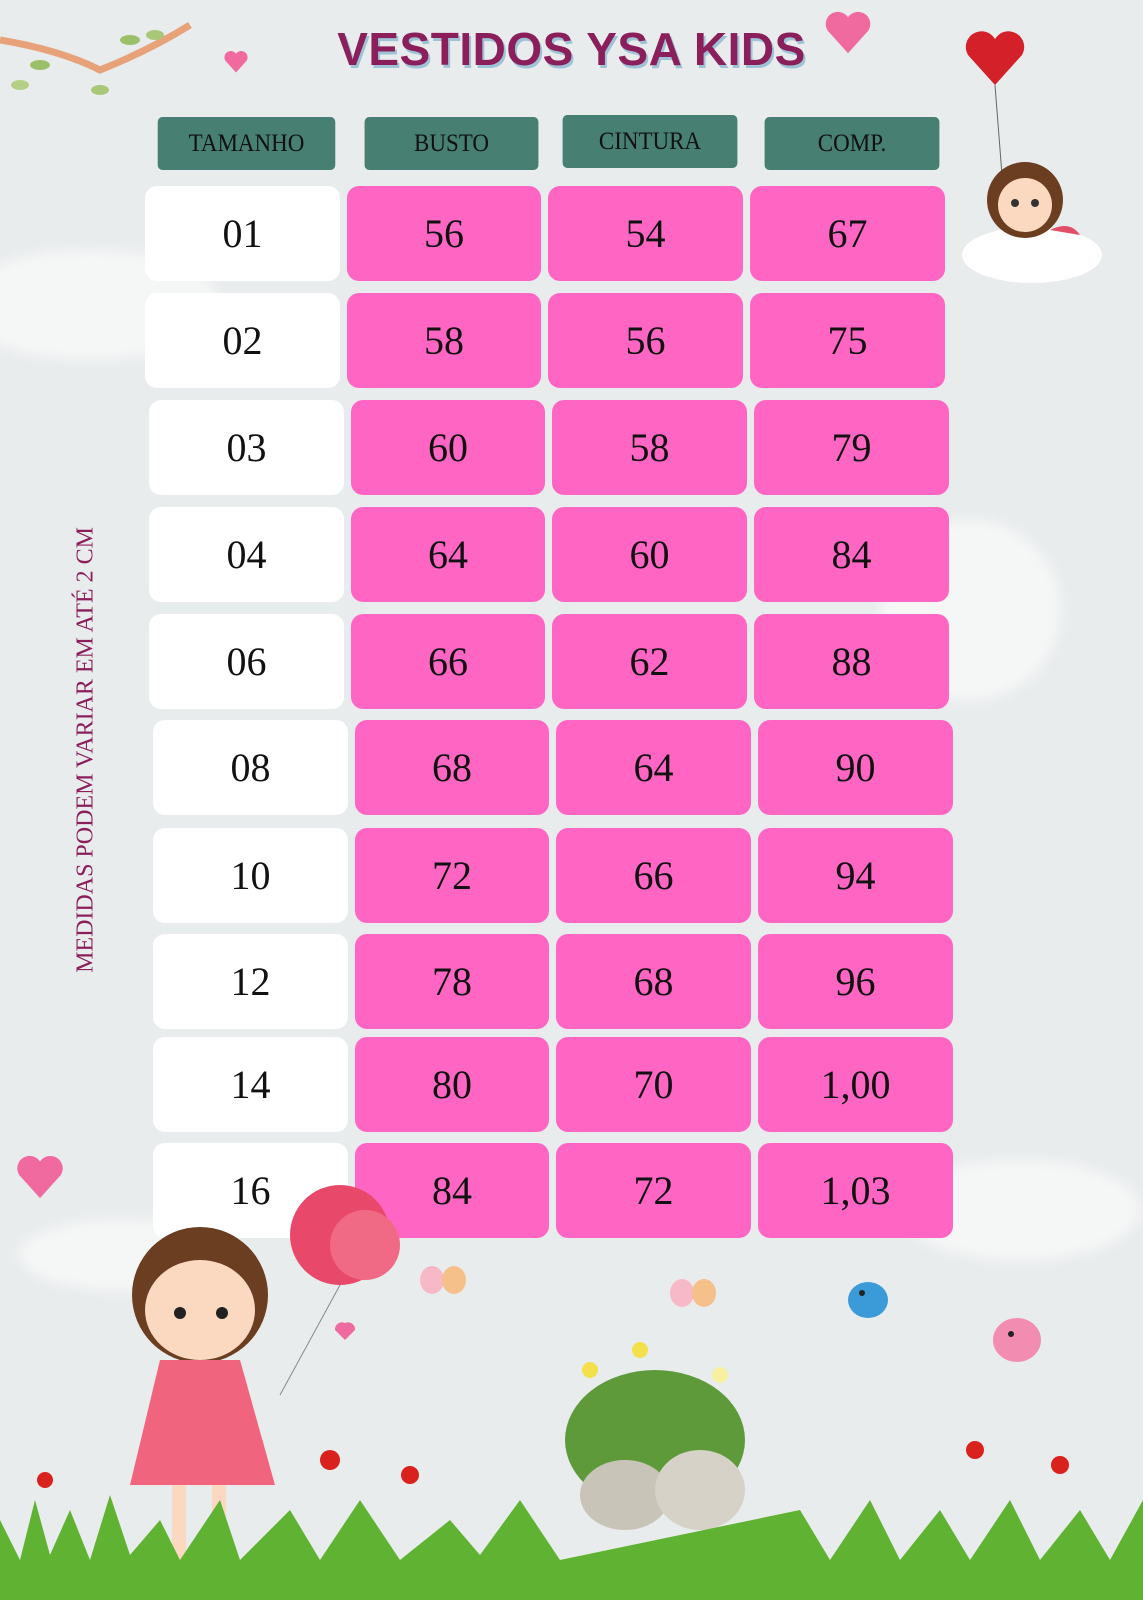 The width and height of the screenshot is (1143, 1600). What do you see at coordinates (653, 767) in the screenshot?
I see `cell-cintura: 64` at bounding box center [653, 767].